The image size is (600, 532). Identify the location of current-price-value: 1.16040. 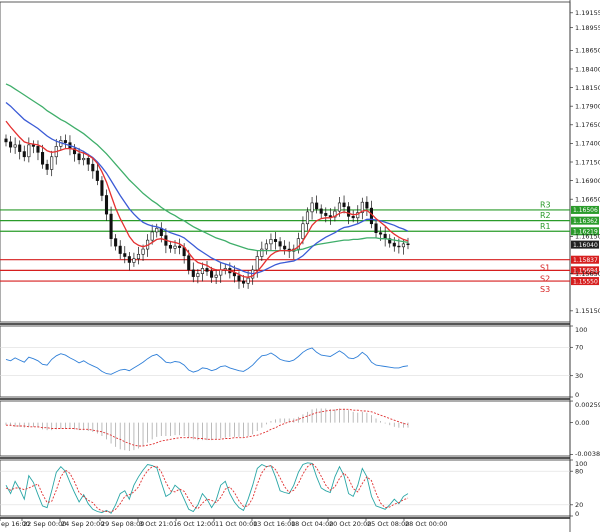
(585, 245).